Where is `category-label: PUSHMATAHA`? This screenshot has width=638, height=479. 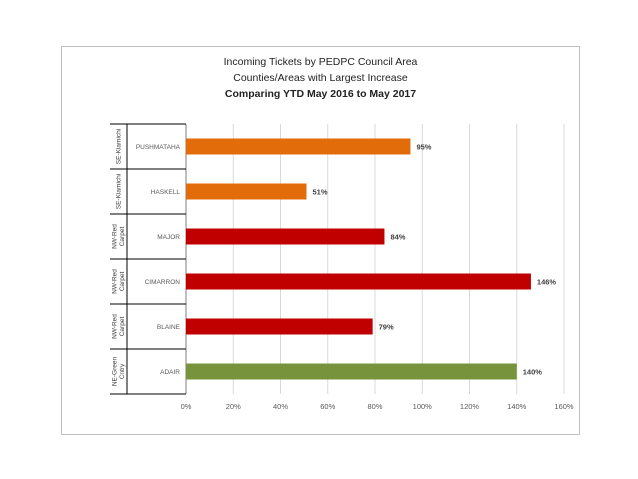 category-label: PUSHMATAHA is located at coordinates (158, 147).